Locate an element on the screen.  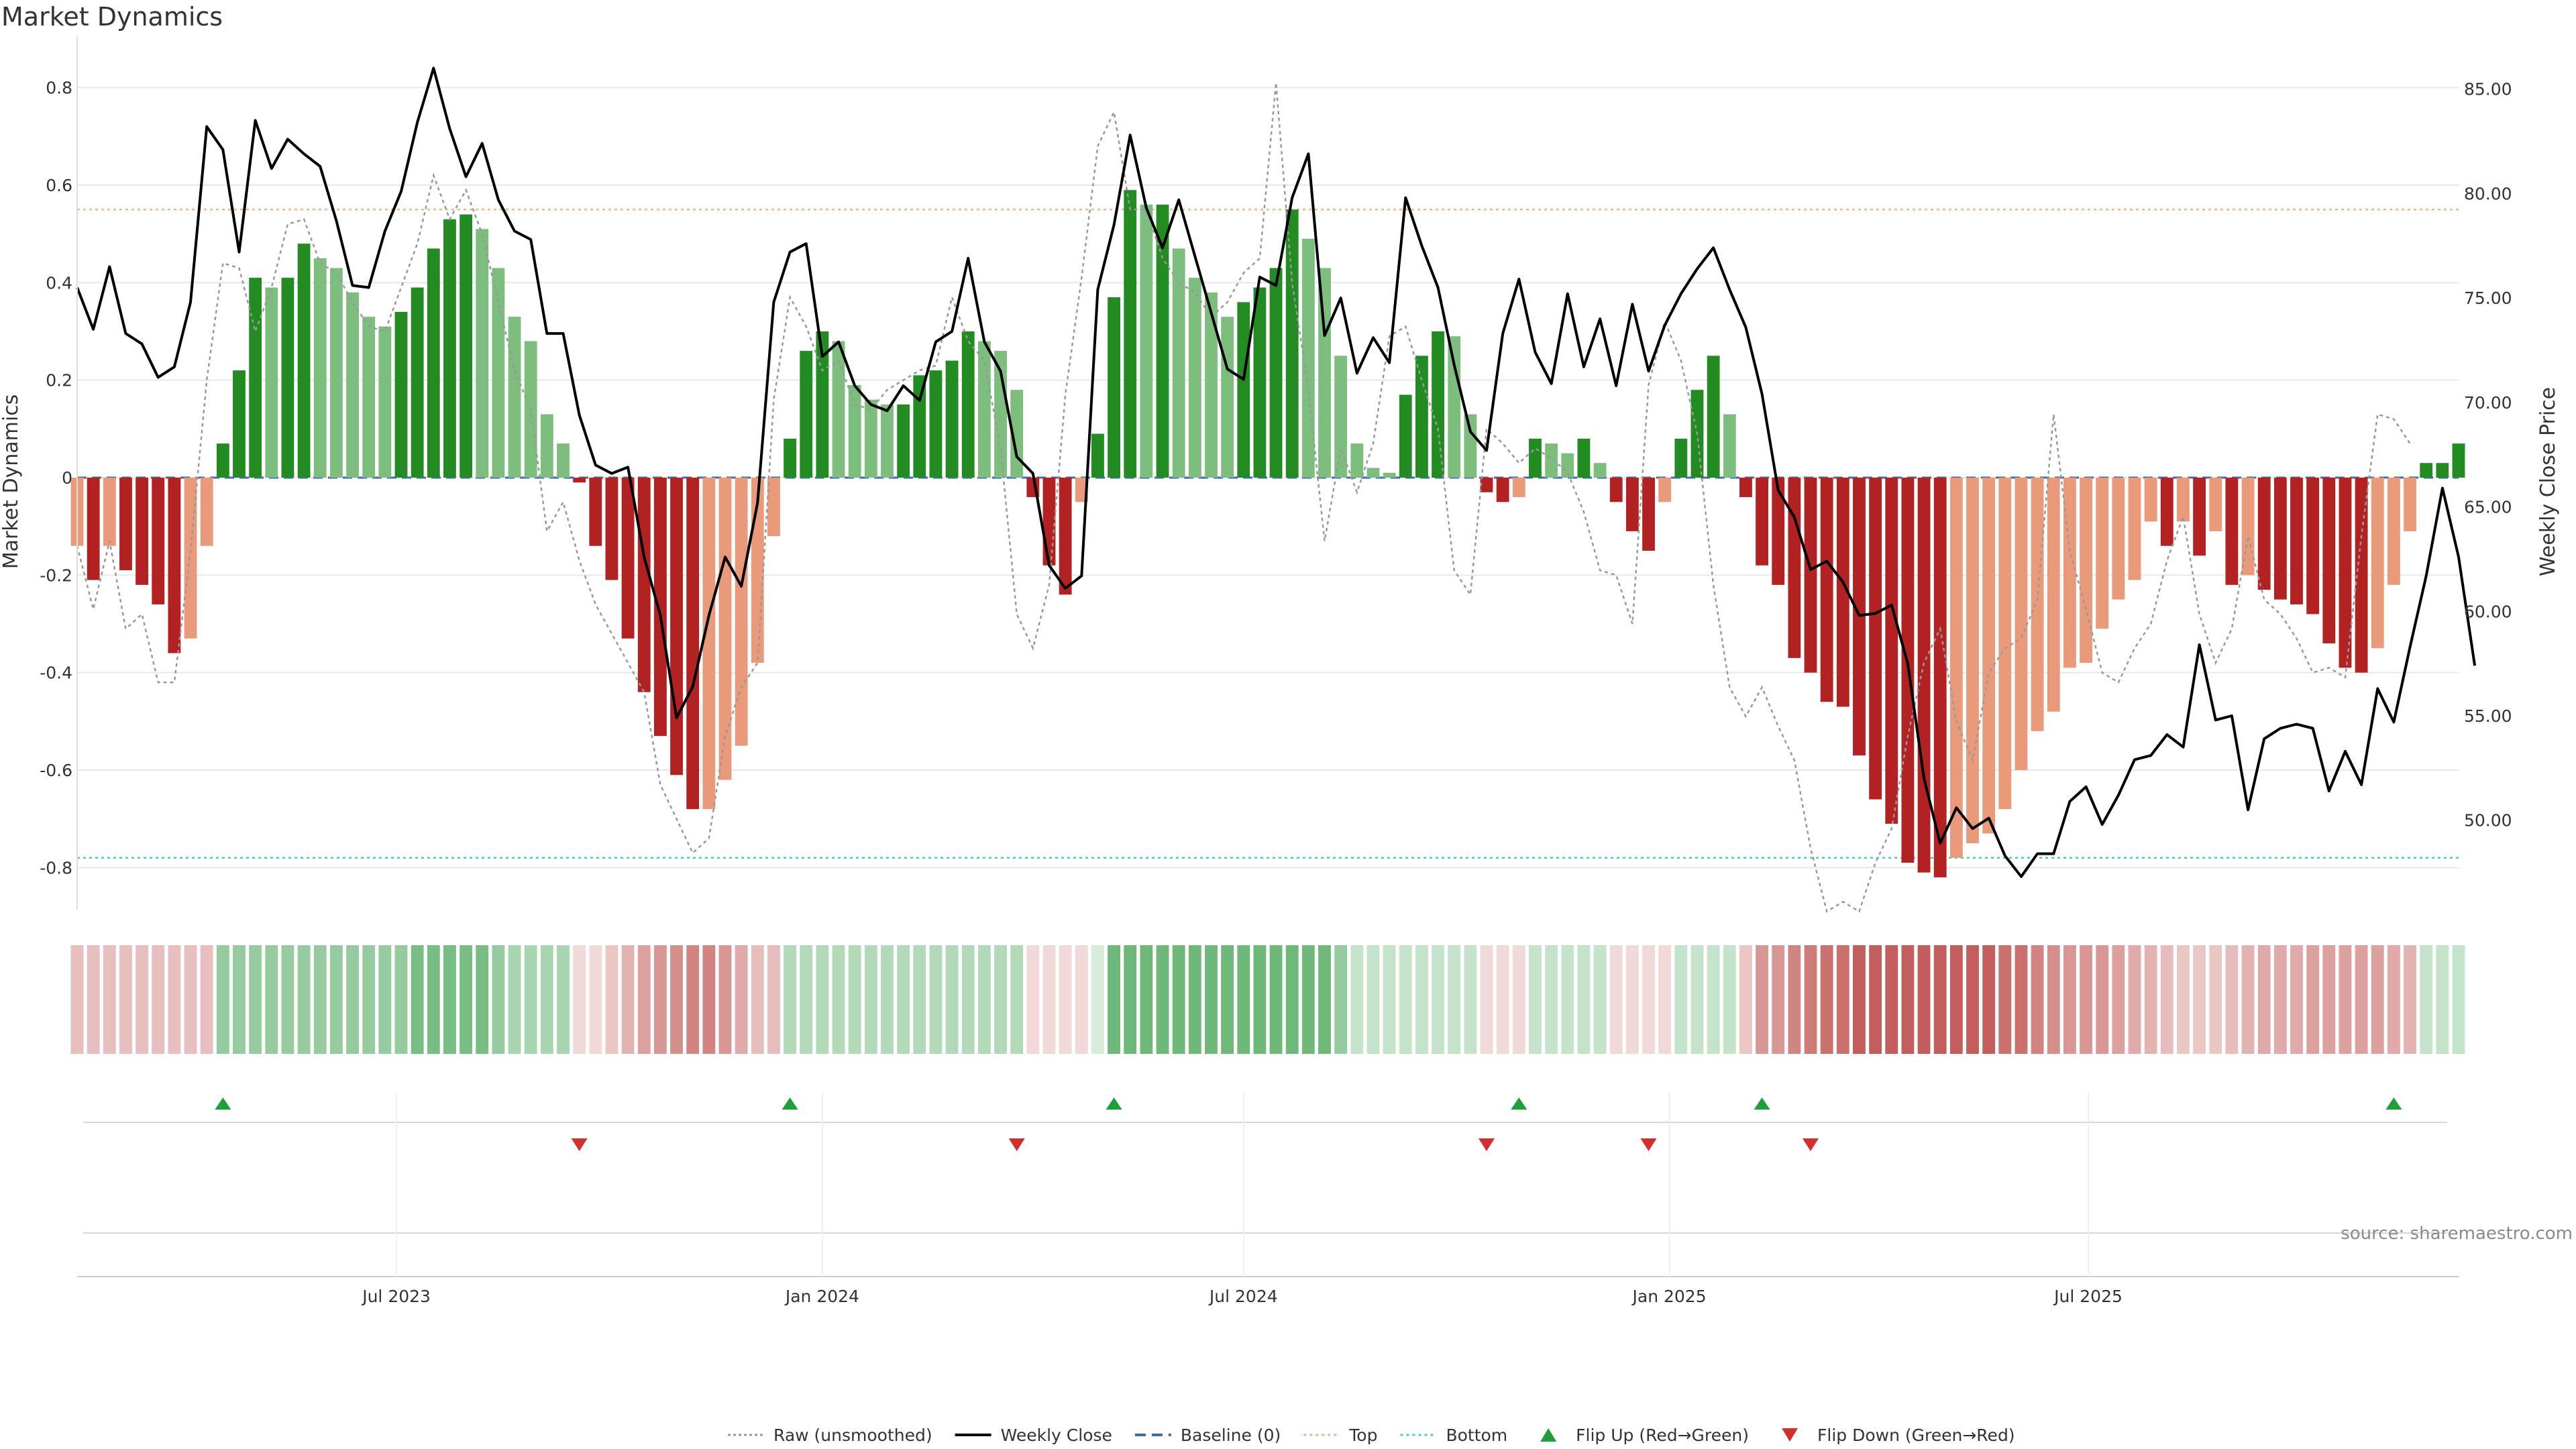
x-tick-label: Jan 2025 is located at coordinates (1669, 1296).